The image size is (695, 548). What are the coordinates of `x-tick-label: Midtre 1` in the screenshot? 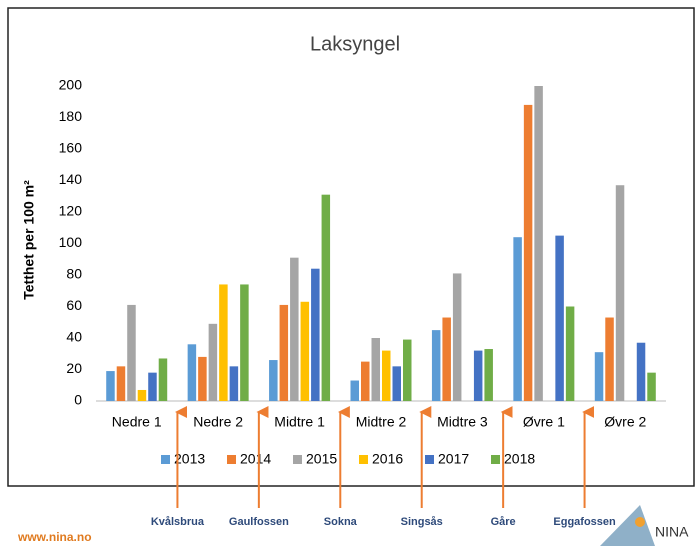 It's located at (299, 422).